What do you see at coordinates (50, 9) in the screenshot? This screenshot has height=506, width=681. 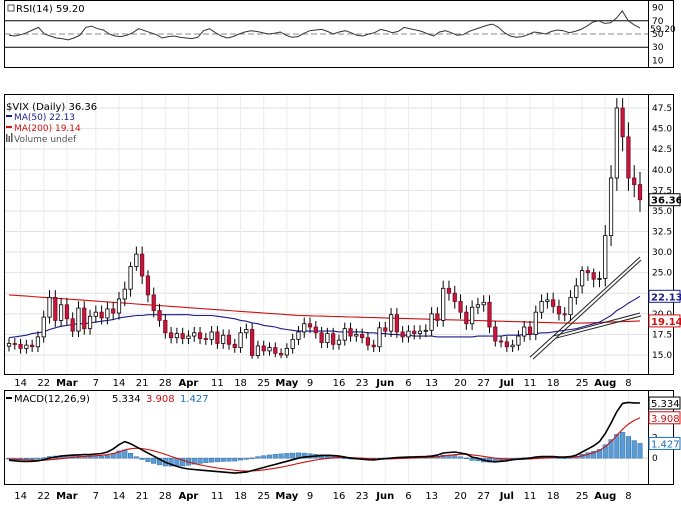 I see `rsi-legend-text: RSI(14) 59.20` at bounding box center [50, 9].